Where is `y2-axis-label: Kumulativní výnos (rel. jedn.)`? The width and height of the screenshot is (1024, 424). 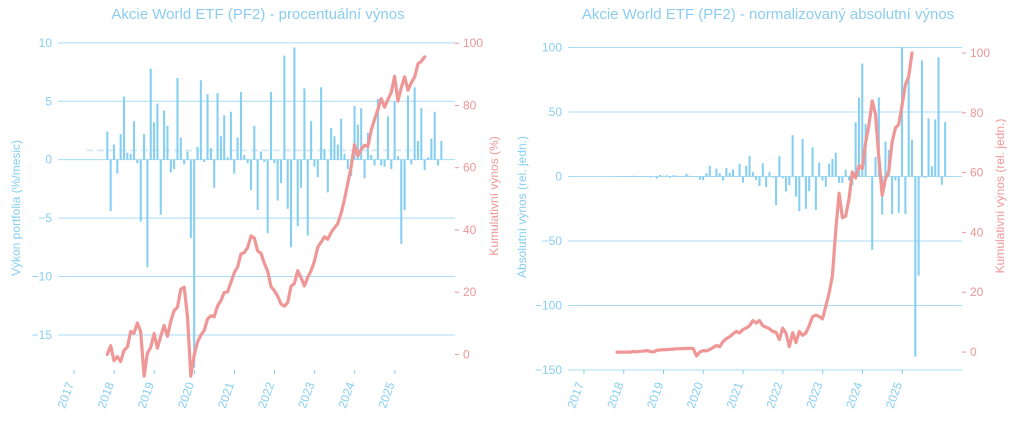 y2-axis-label: Kumulativní výnos (rel. jedn.) is located at coordinates (1000, 196).